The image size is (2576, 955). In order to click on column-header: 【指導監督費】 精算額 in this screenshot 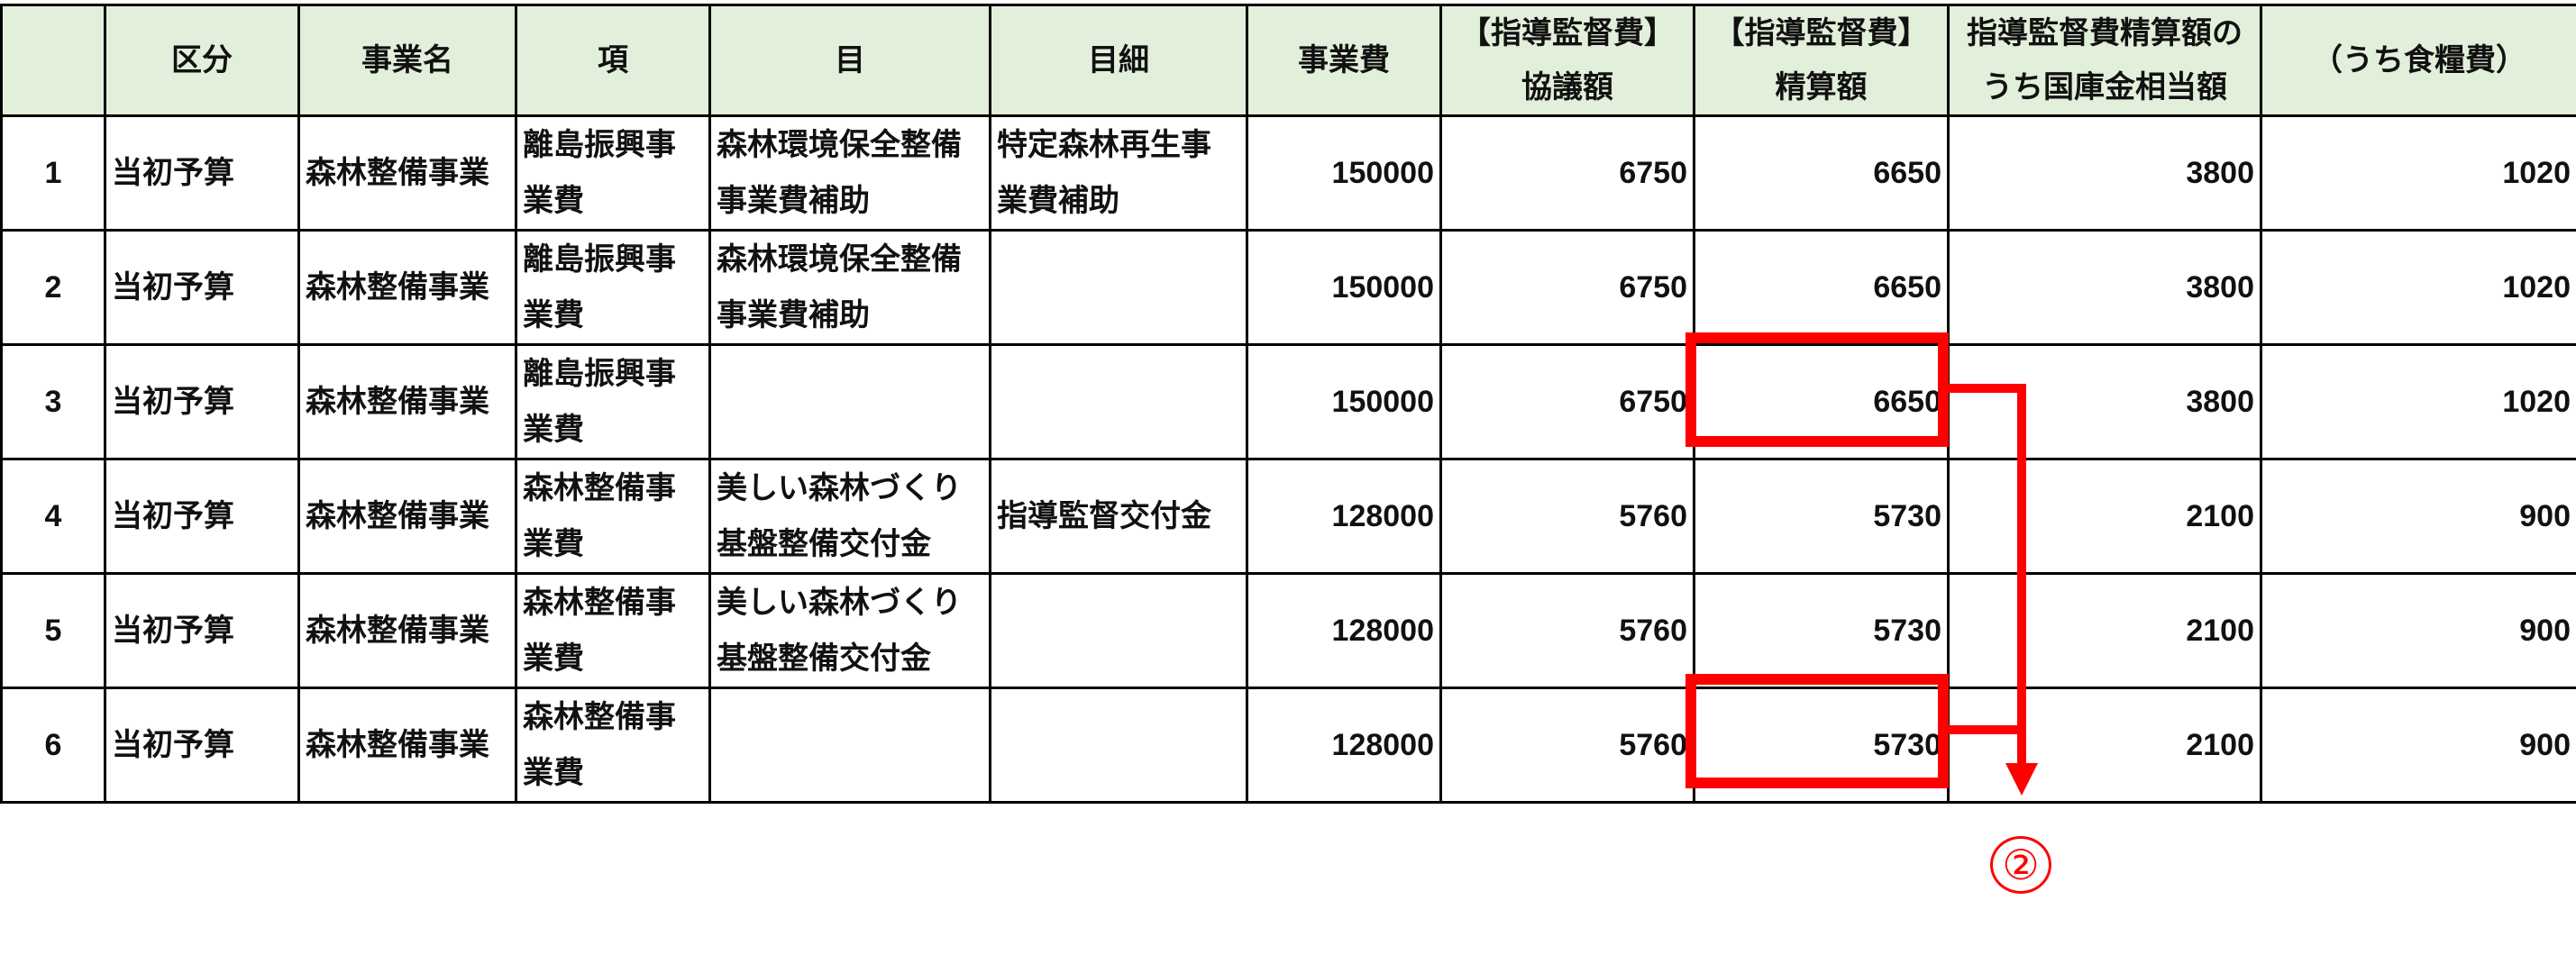, I will do `click(1821, 60)`.